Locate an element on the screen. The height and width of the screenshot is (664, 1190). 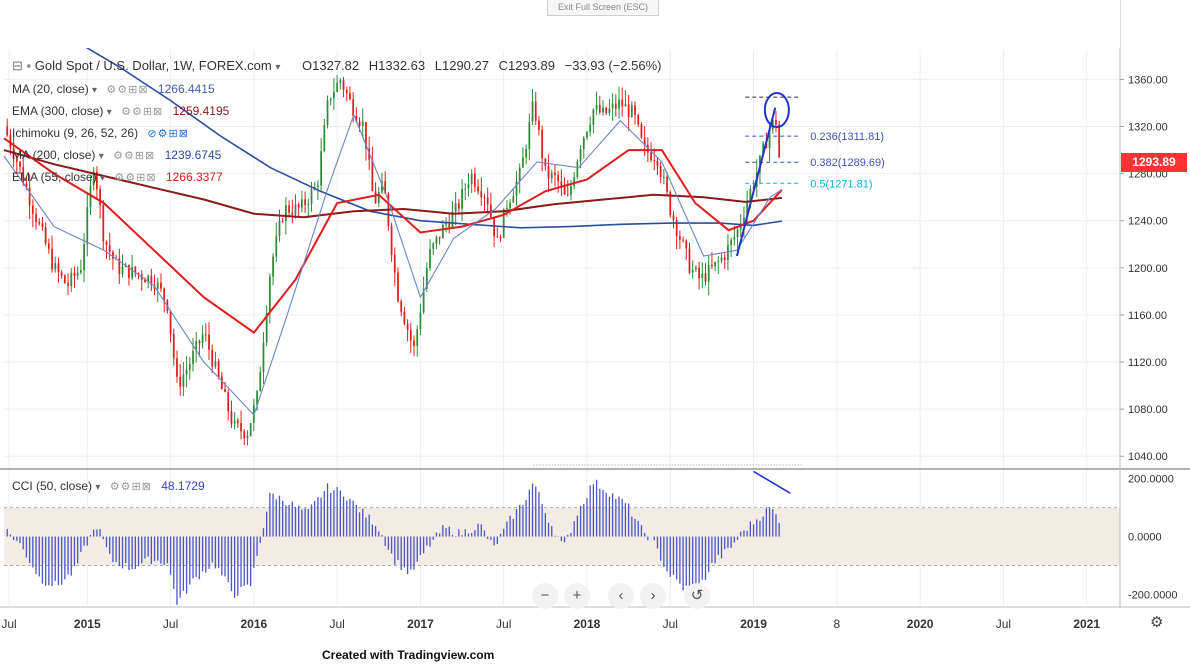
low-value: L1290.27 is located at coordinates (461, 65).